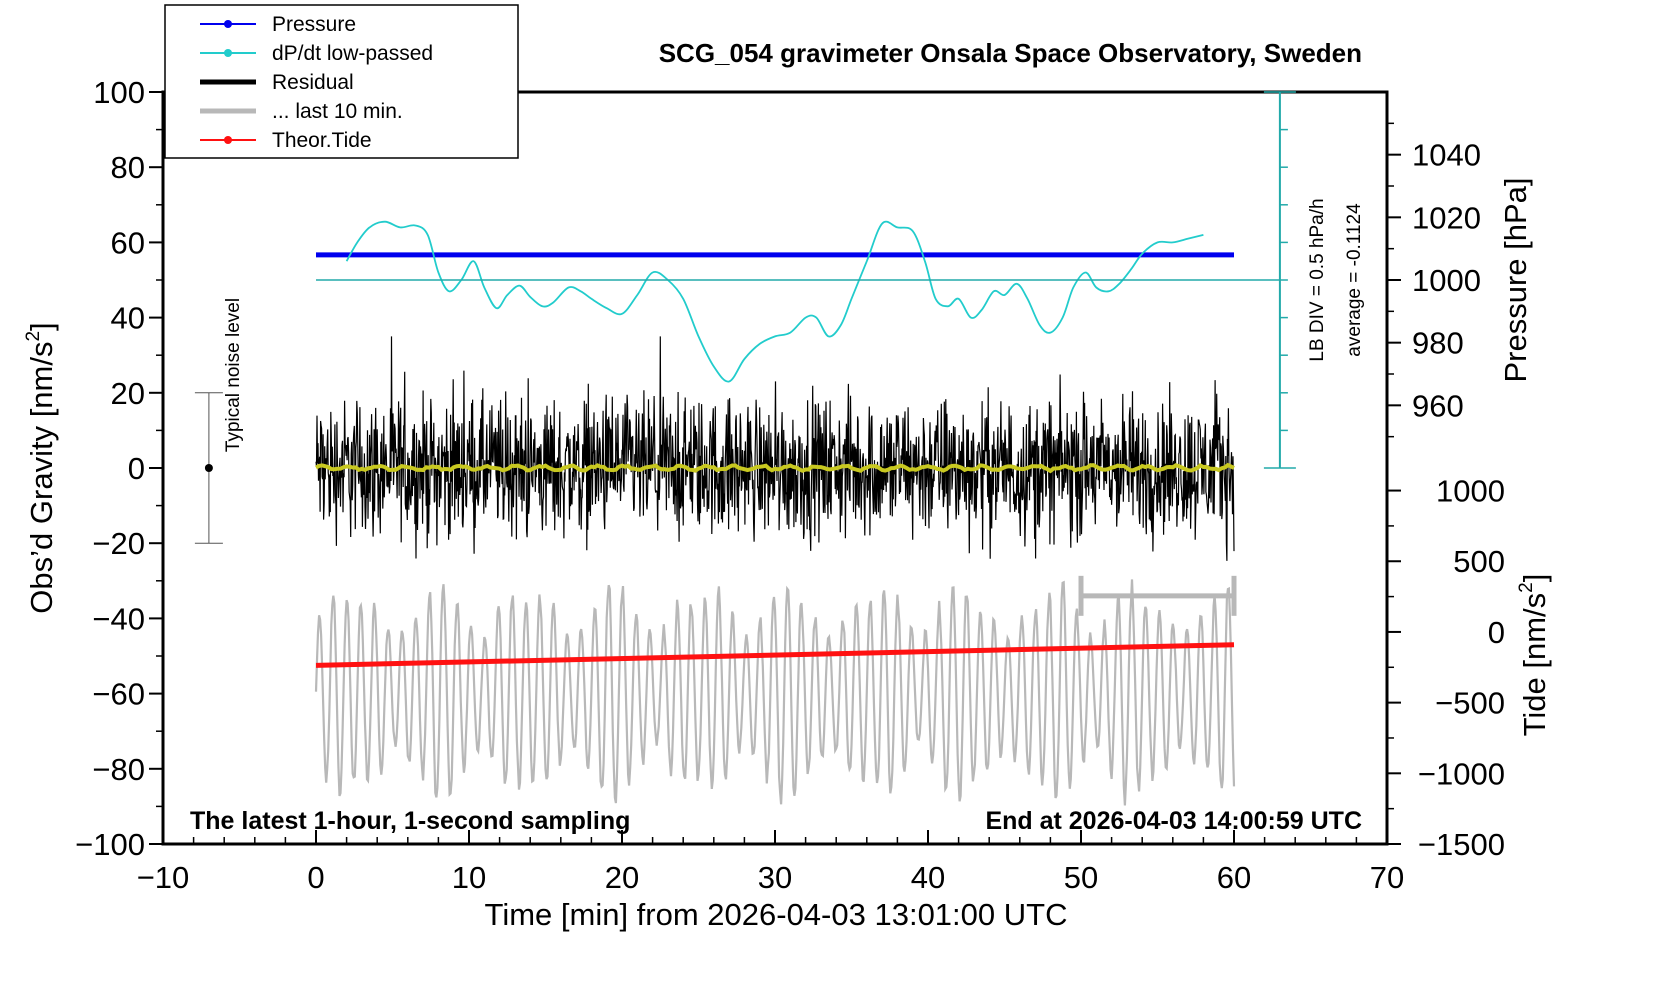 The height and width of the screenshot is (987, 1653). I want to click on x-tick-label: 70, so click(1387, 877).